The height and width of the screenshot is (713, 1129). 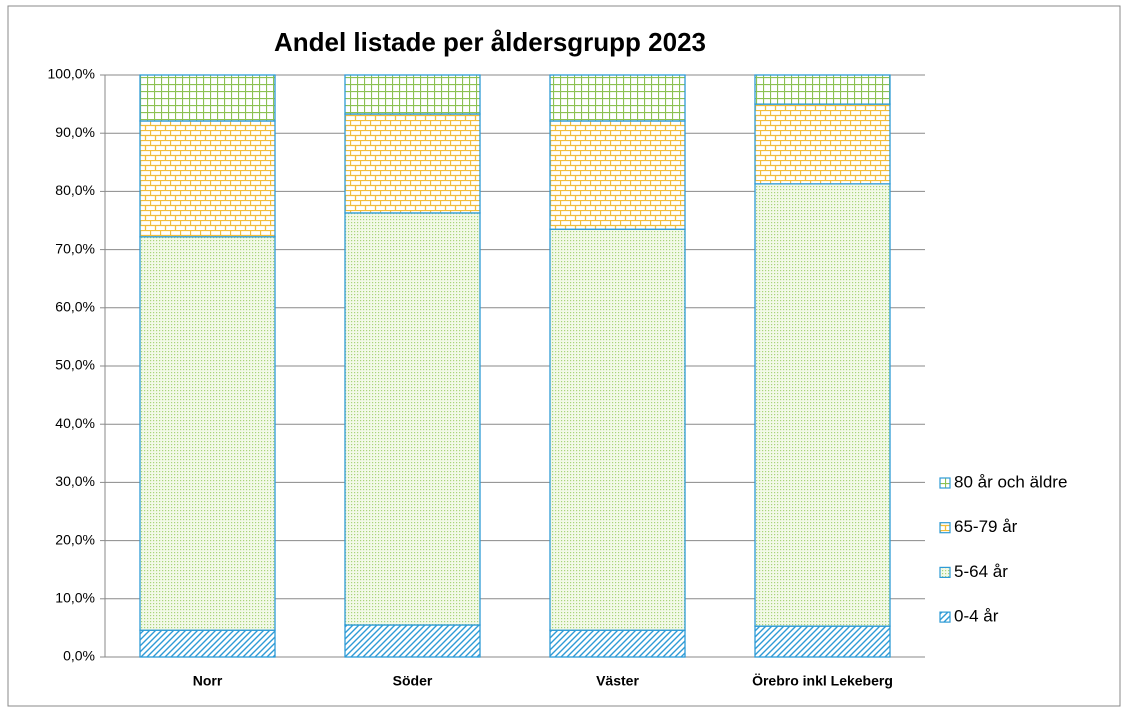 I want to click on y-tick-label: 90,0%, so click(x=75, y=132).